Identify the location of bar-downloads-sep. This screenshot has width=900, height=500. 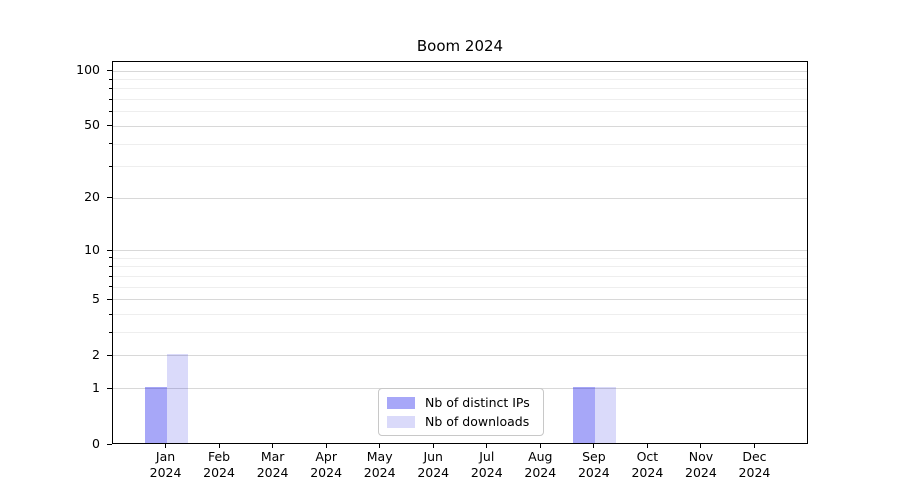
(605, 414).